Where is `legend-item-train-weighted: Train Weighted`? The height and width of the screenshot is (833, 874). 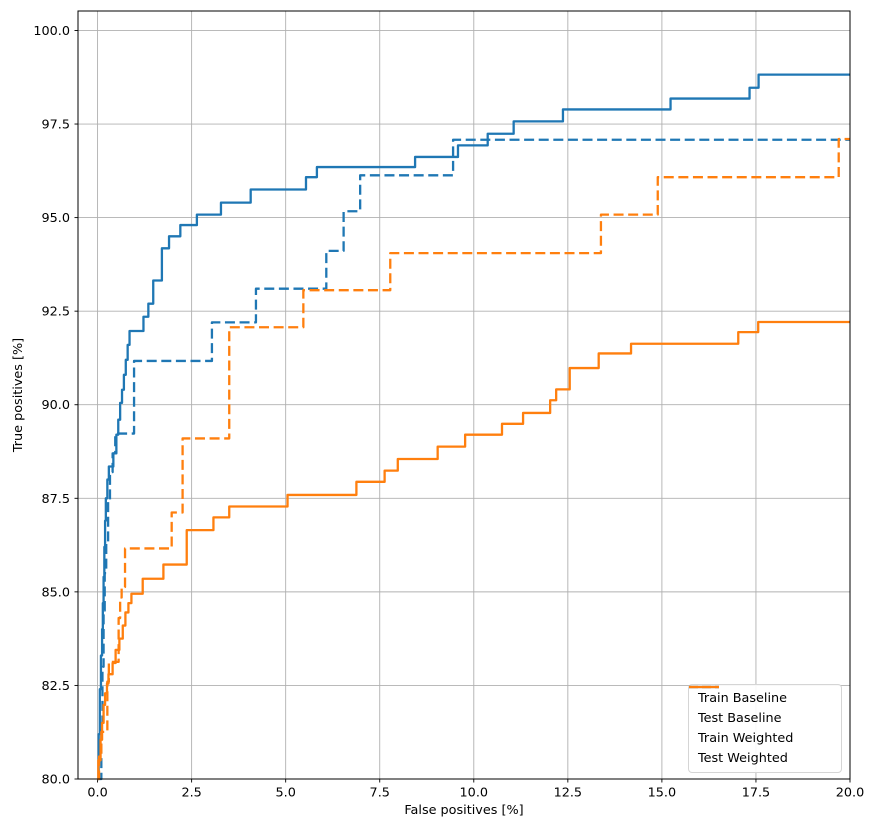
legend-item-train-weighted: Train Weighted is located at coordinates (761, 717).